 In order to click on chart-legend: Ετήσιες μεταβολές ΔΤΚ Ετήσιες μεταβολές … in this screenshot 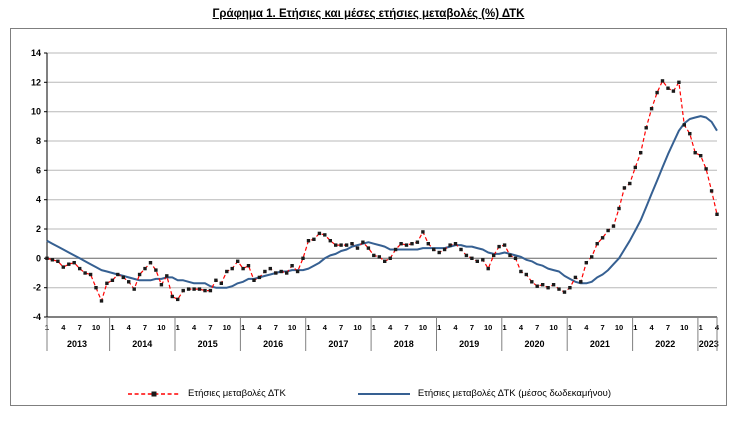, I will do `click(368, 393)`.